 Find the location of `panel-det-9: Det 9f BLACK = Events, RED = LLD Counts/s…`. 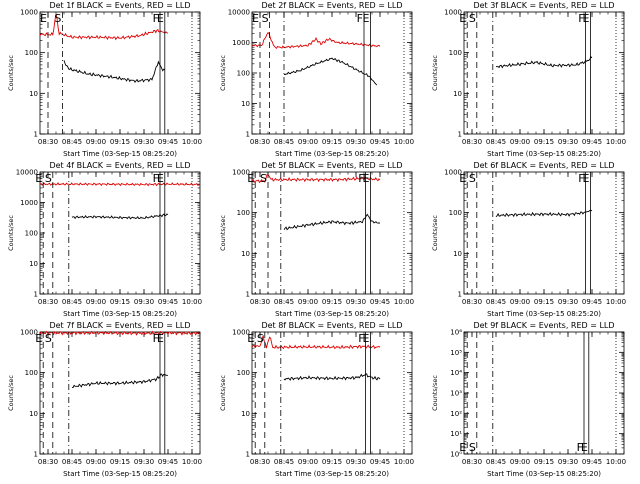

panel-det-9: Det 9f BLACK = Events, RED = LLD Counts/s… is located at coordinates (528, 399).